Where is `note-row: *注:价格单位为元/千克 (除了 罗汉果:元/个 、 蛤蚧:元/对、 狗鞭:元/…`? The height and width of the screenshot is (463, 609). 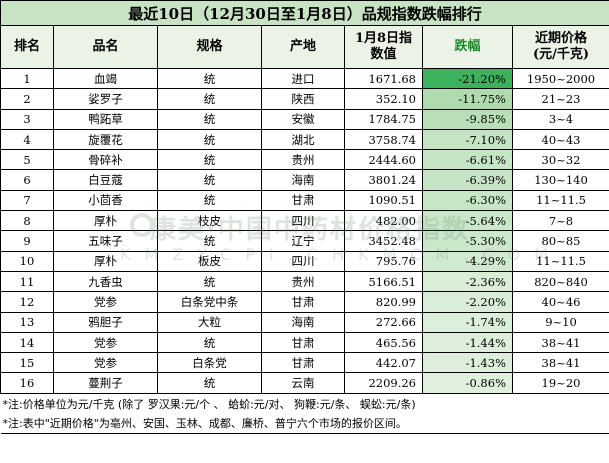
note-row: *注:价格单位为元/千克 (除了 罗汉果:元/个 、 蛤蚧:元/对、 狗鞭:元/… is located at coordinates (304, 403).